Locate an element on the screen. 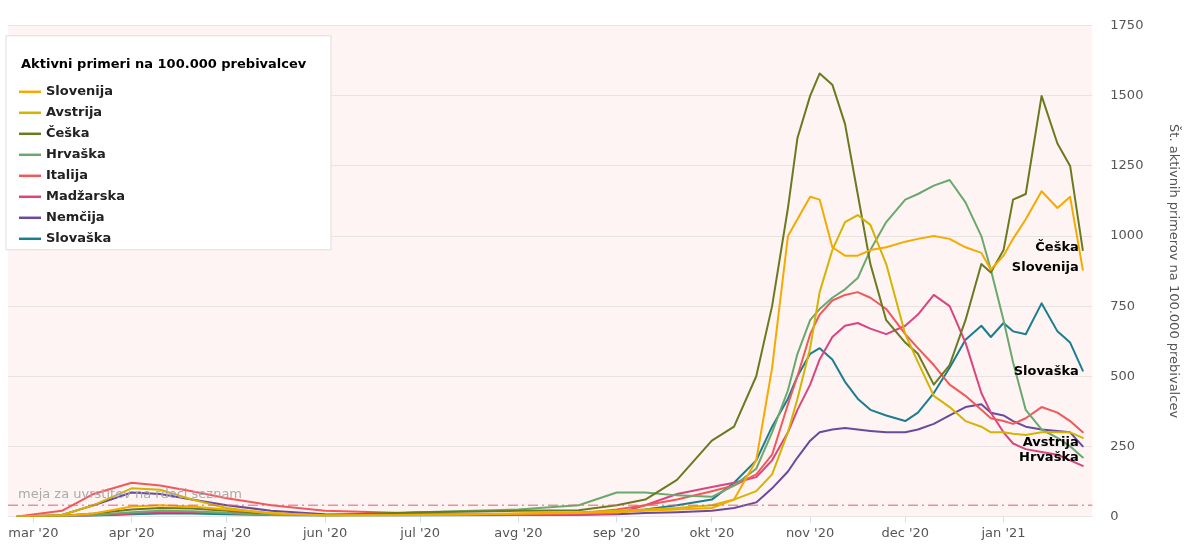  x-tick-label: apr '20 is located at coordinates (131, 532).